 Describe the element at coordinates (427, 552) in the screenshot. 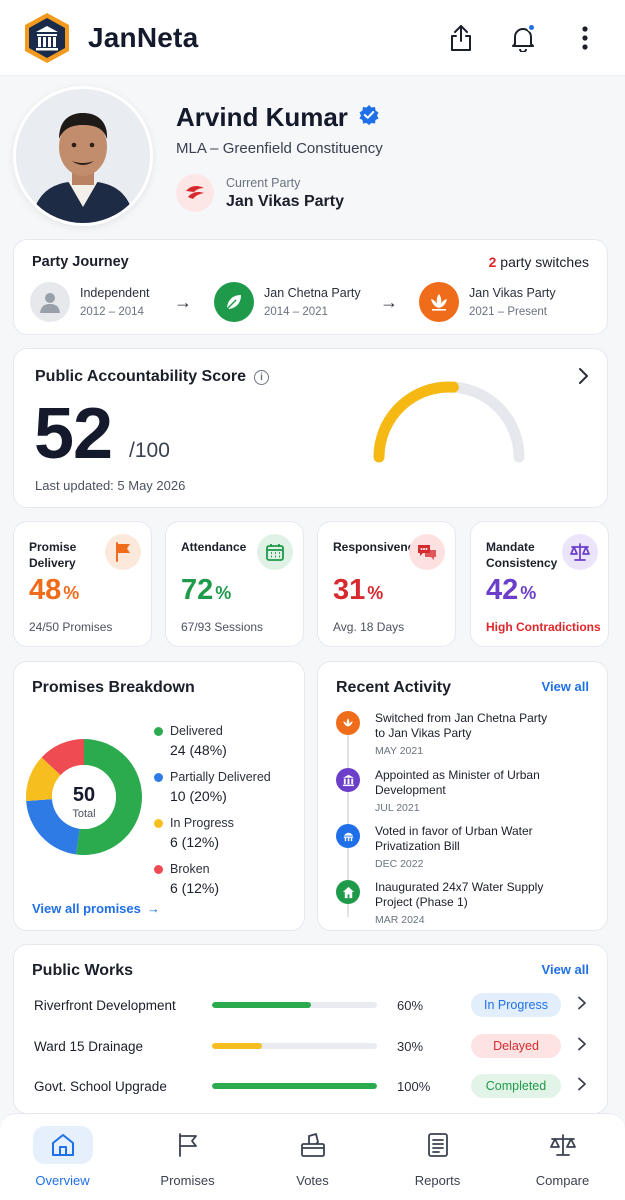

I see `chat-icon` at that location.